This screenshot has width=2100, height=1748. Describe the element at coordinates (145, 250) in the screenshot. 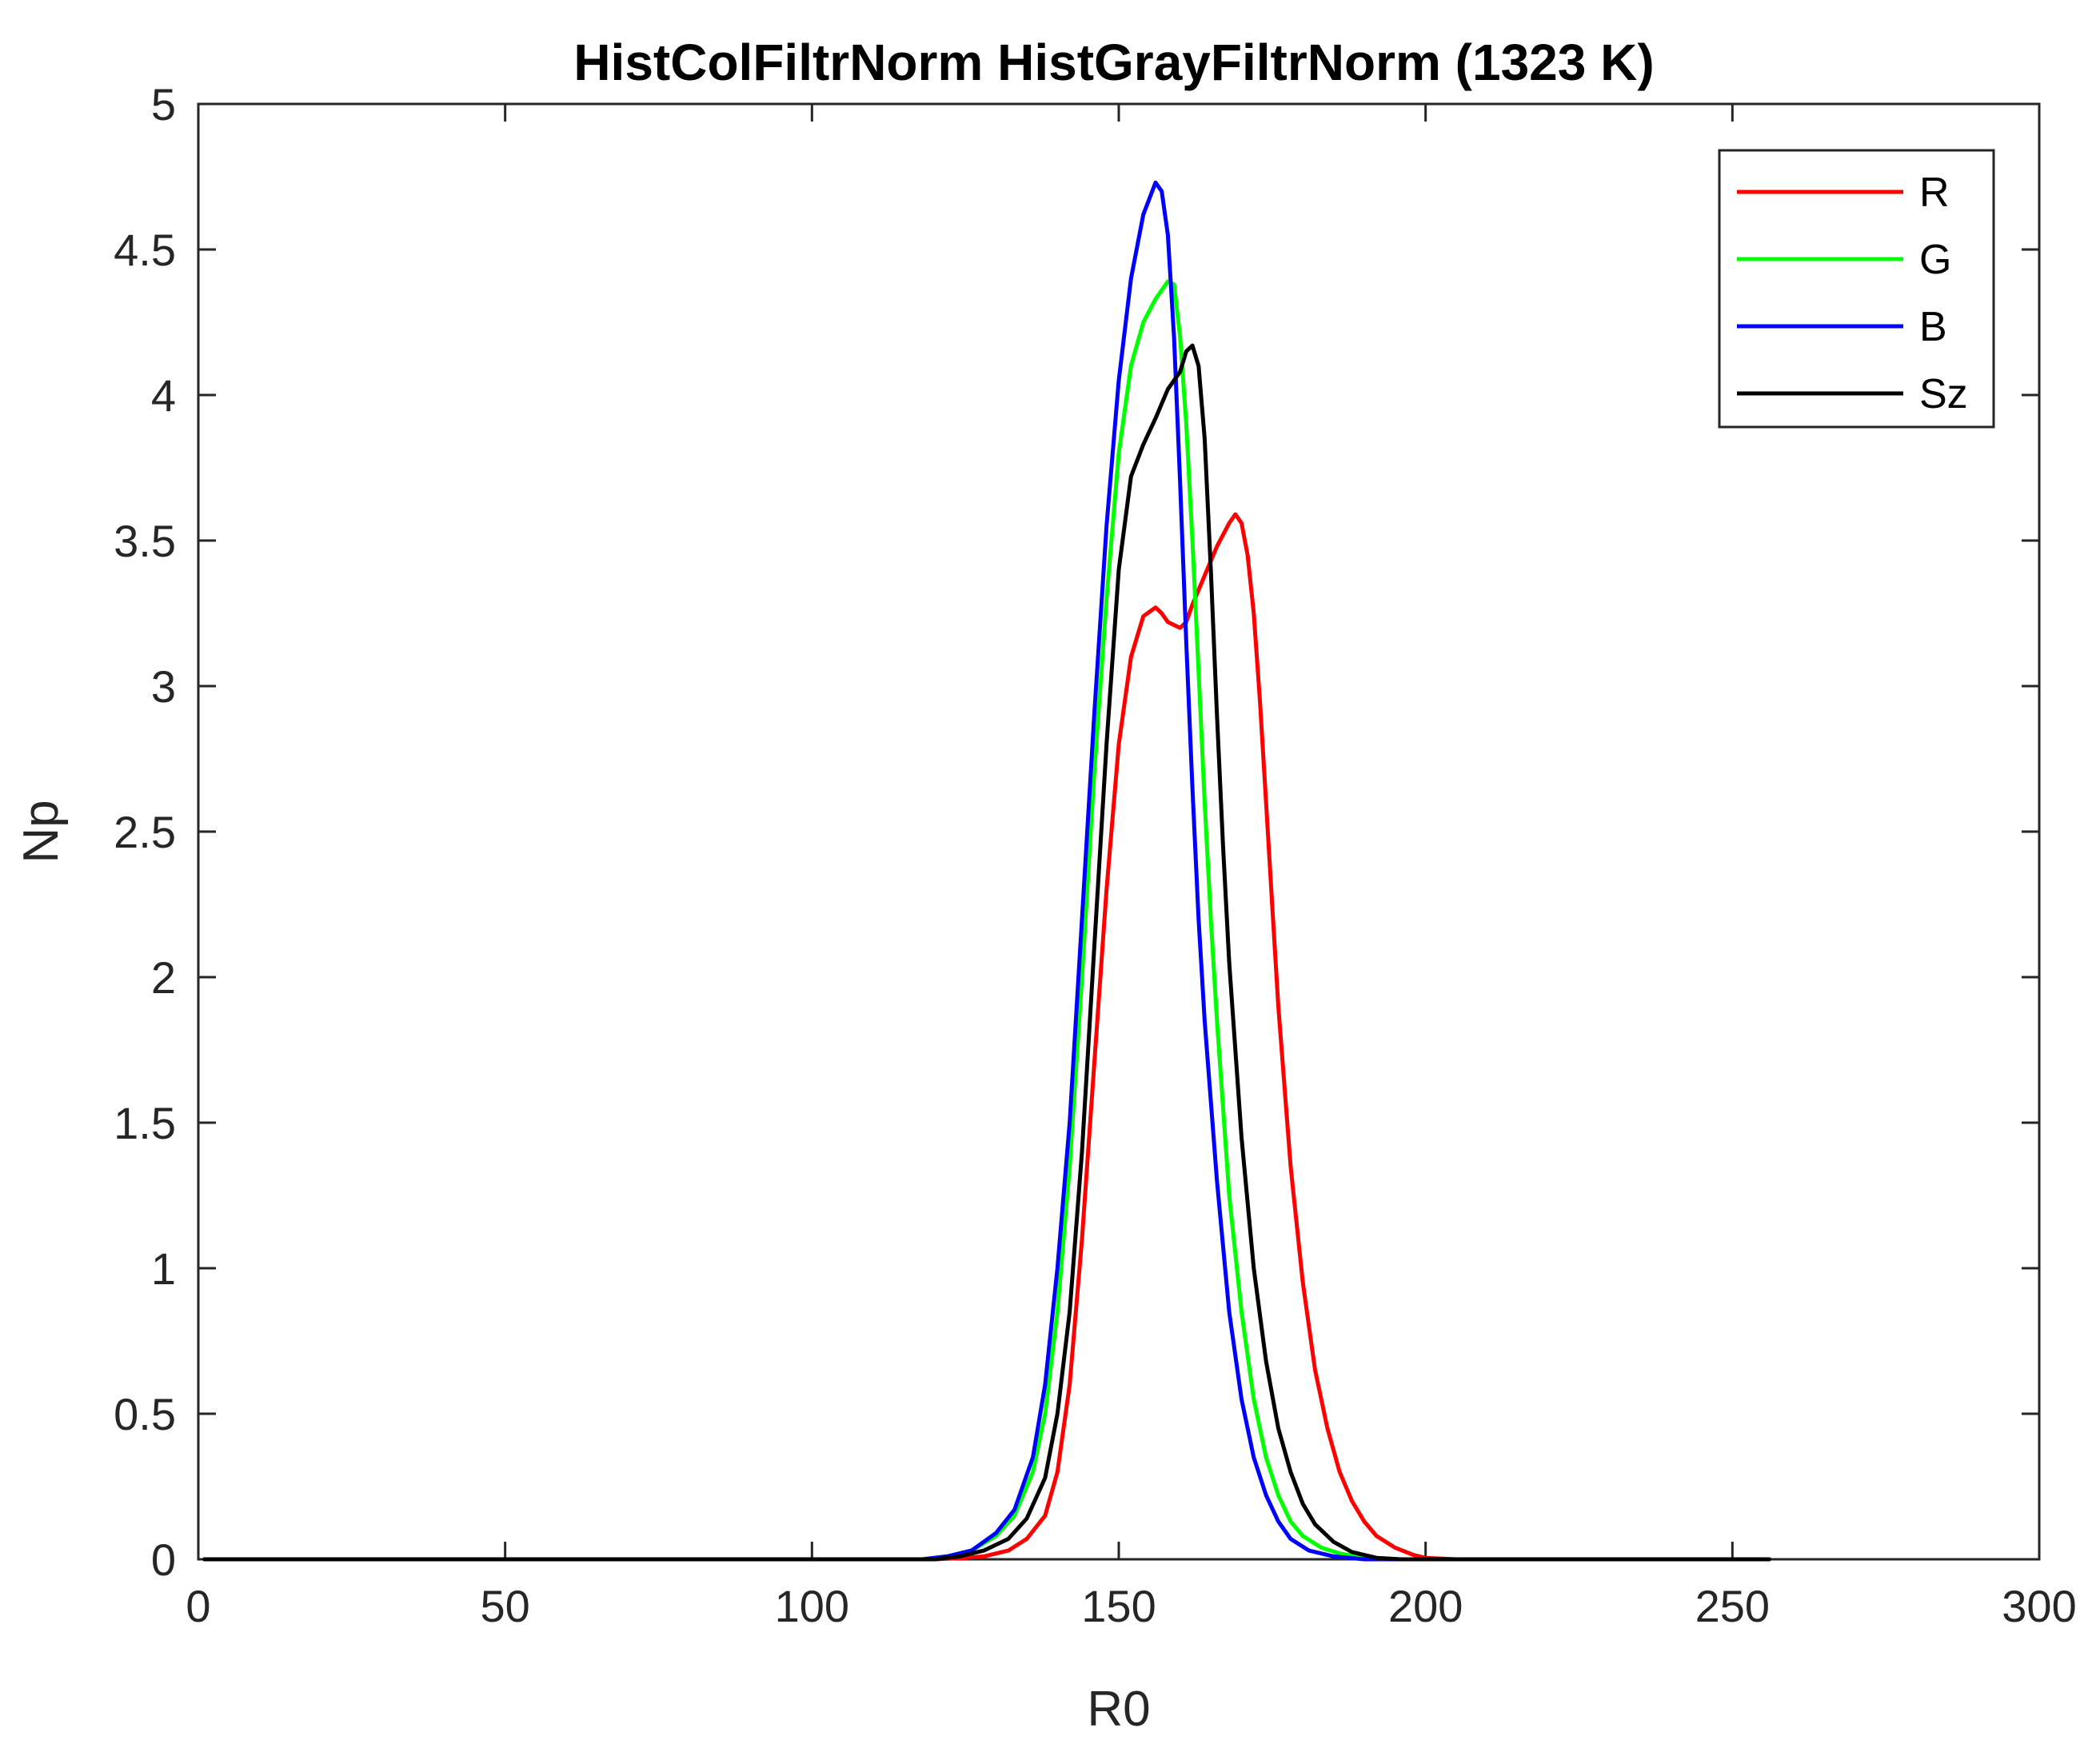

I see `y-tick-label: 4.5` at that location.